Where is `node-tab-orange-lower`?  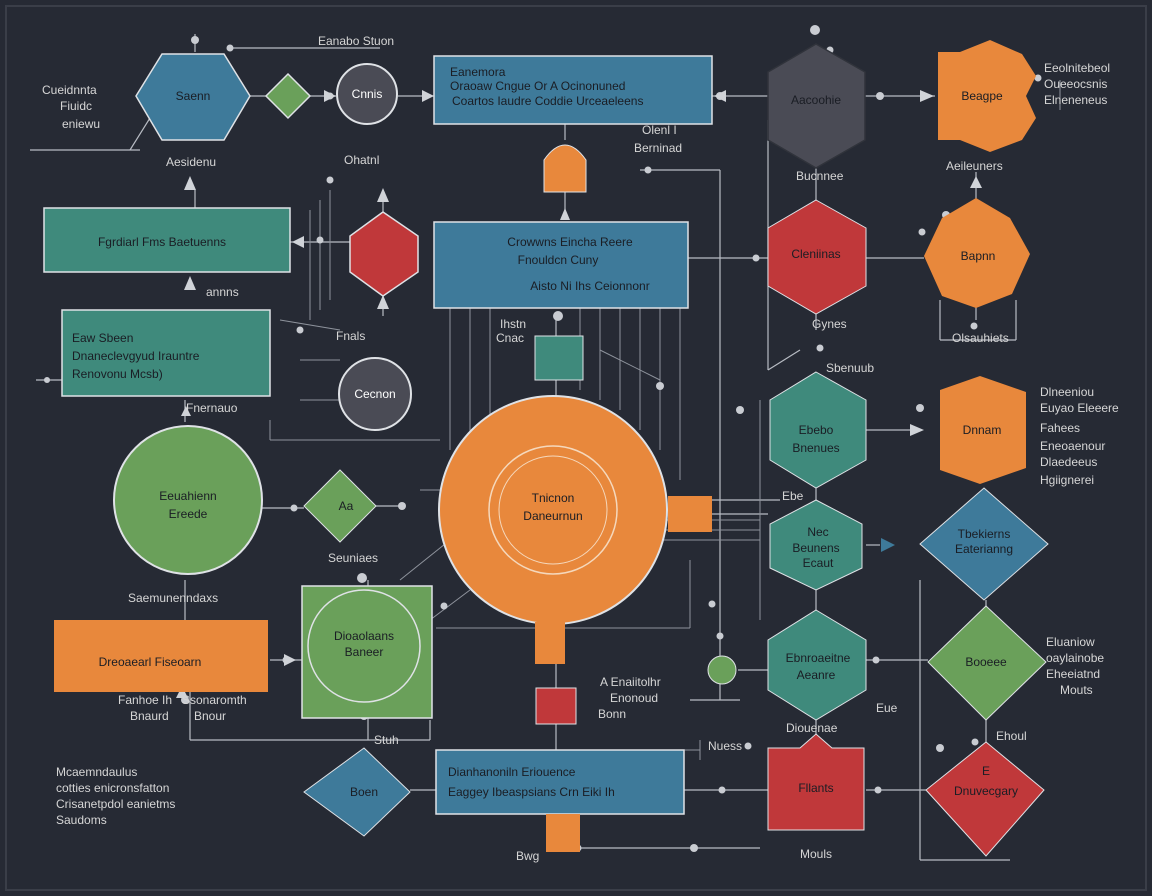
node-tab-orange-lower is located at coordinates (563, 833).